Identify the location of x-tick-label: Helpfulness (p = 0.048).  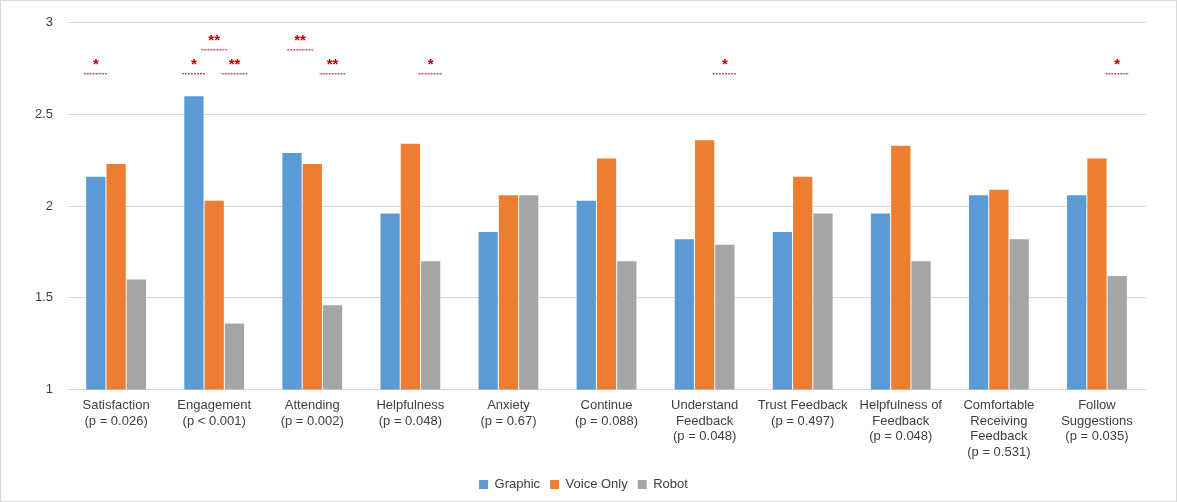
(410, 412).